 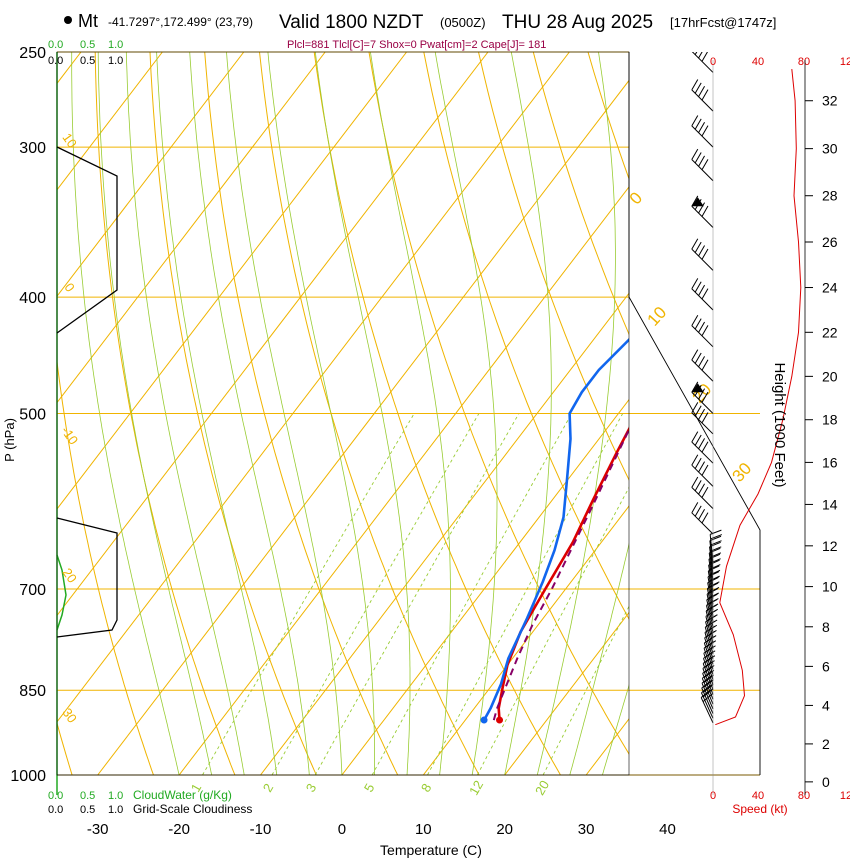 I want to click on cloudiness-tick-top-1: 1.0, so click(x=115, y=61).